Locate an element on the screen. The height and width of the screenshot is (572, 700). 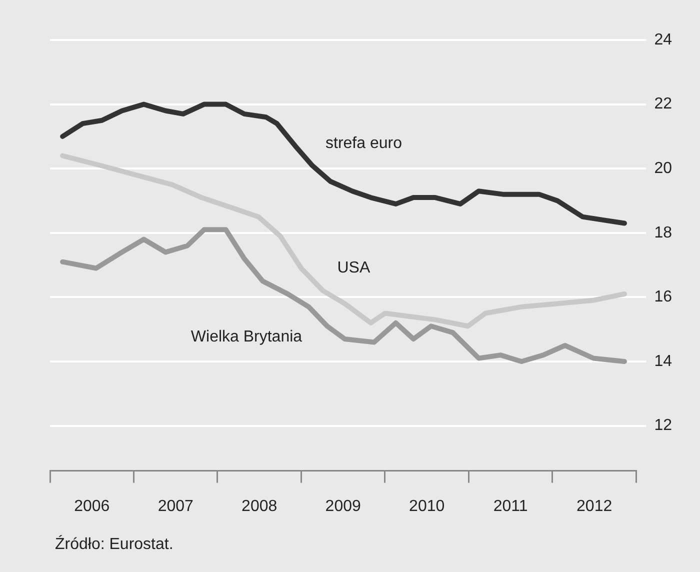
y-tick-label: 20 is located at coordinates (663, 169).